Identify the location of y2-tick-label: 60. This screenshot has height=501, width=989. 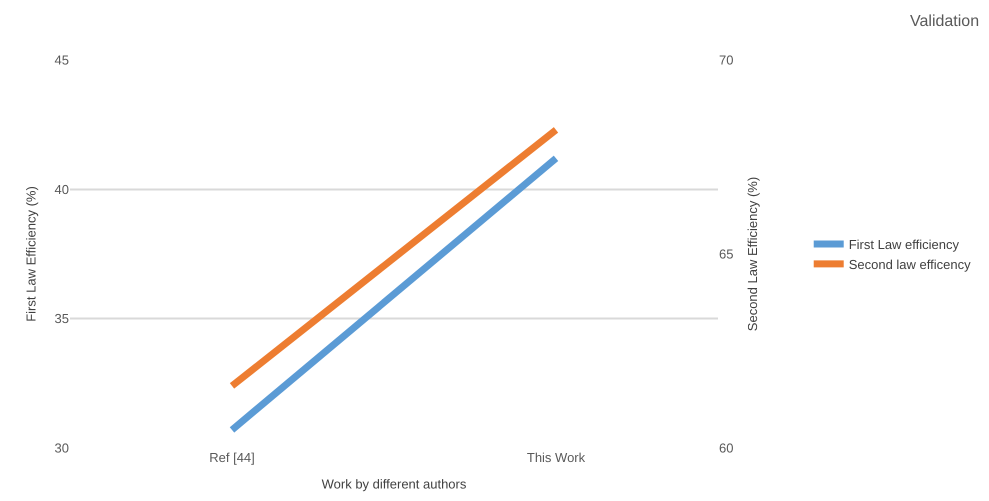
(726, 448).